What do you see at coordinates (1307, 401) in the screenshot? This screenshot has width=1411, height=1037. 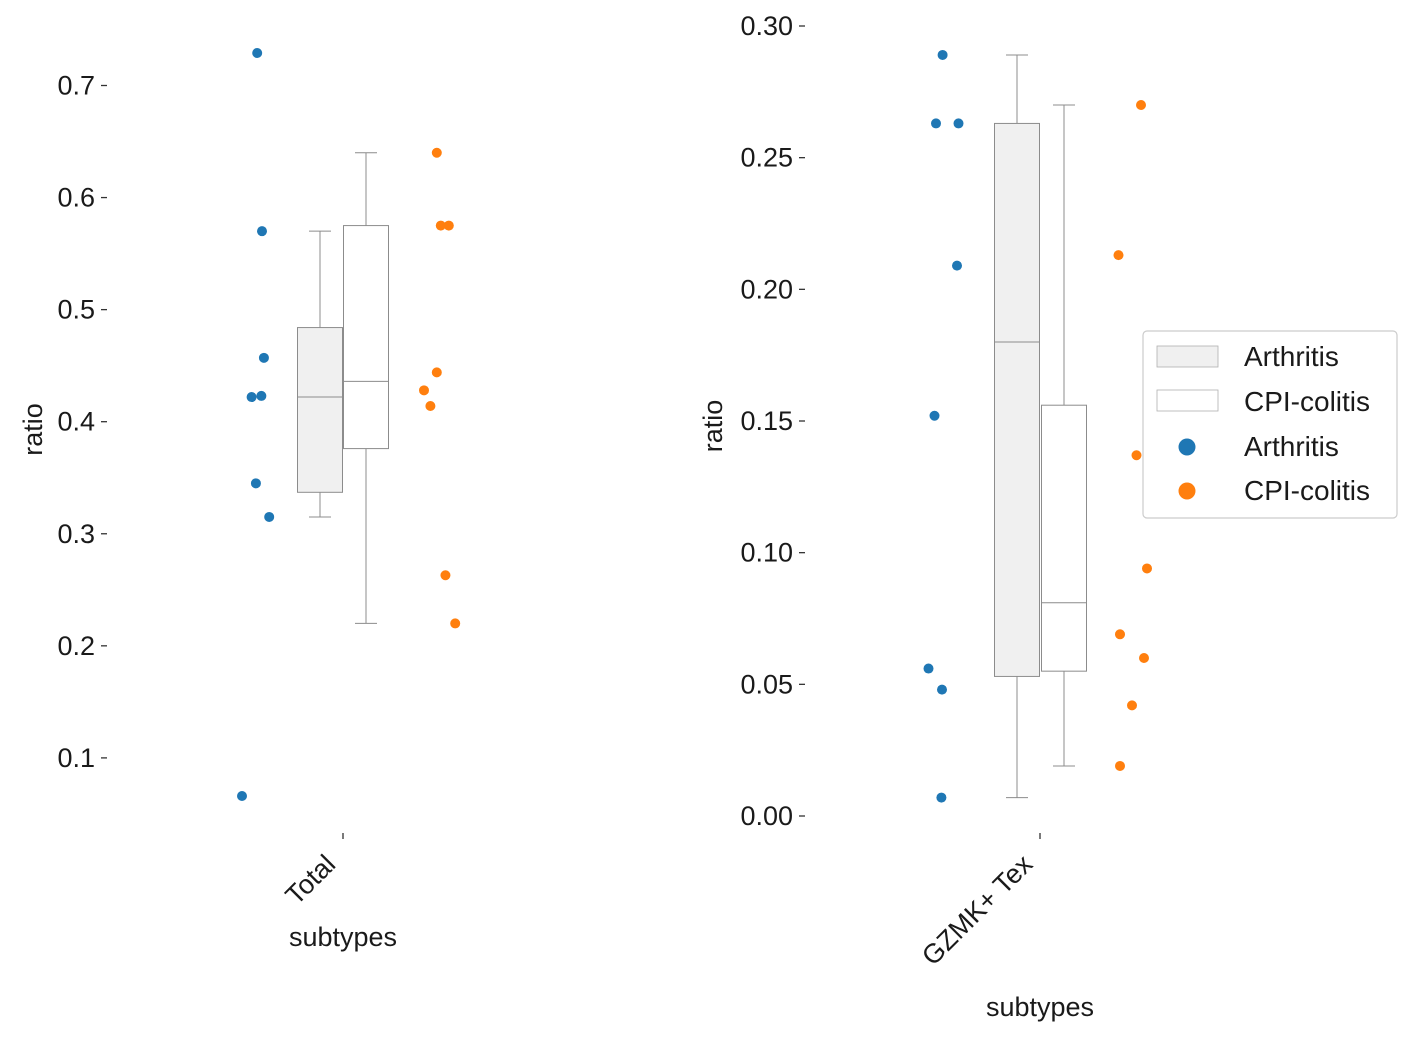 I see `legend-label-cpi-box: CPI-colitis` at bounding box center [1307, 401].